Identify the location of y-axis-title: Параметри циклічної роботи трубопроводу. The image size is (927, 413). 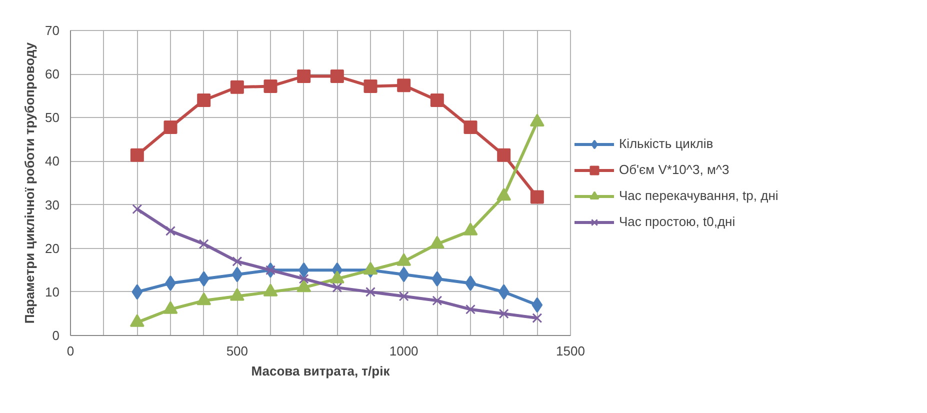
(30, 183).